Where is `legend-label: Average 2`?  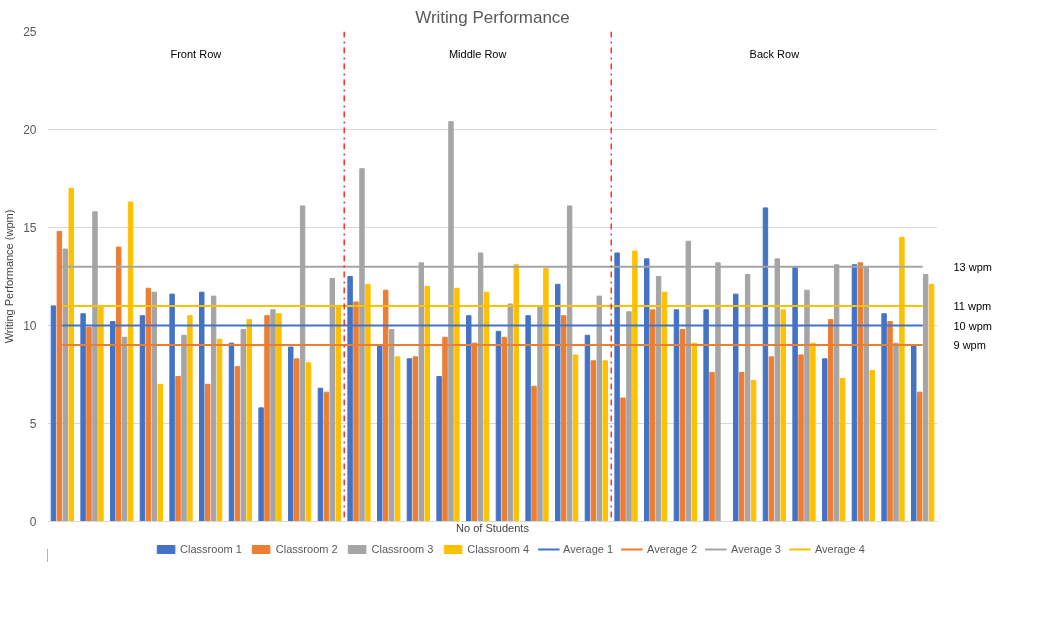 legend-label: Average 2 is located at coordinates (672, 549).